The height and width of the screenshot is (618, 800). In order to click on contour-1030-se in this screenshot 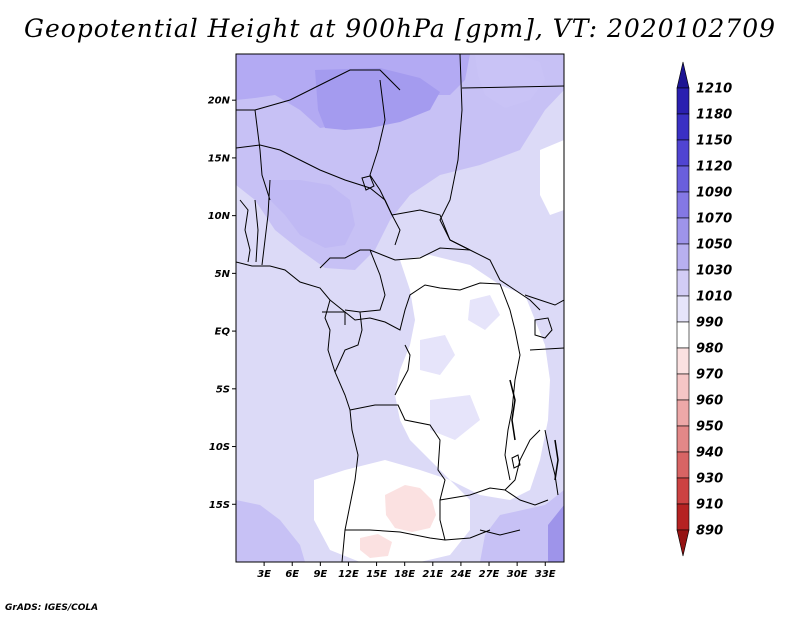, I will do `click(522, 526)`.